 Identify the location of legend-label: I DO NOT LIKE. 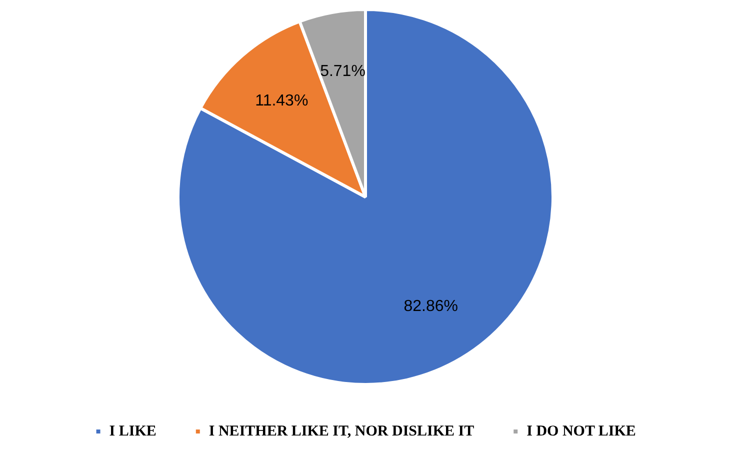
(581, 431).